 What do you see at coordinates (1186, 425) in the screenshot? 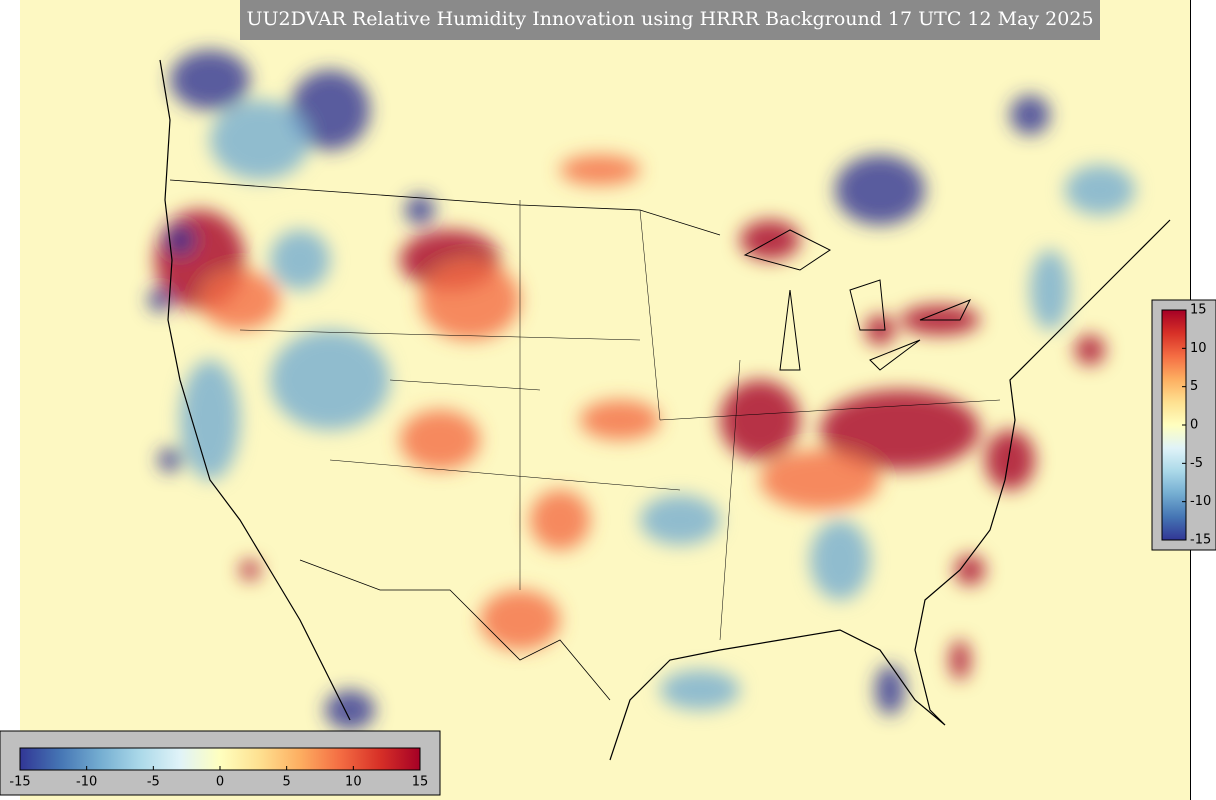
I see `vertical-colorbar: -15 -10 -5 0 5 10 15` at bounding box center [1186, 425].